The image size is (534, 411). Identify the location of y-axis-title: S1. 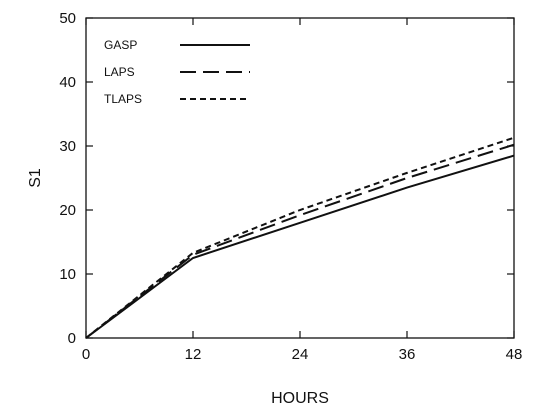
(35, 178).